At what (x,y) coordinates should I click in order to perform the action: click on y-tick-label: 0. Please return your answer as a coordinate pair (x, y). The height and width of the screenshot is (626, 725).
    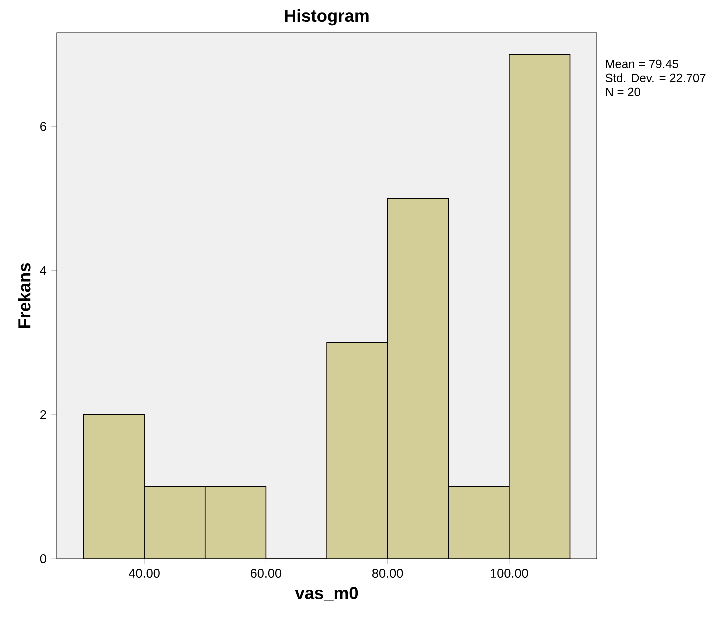
    Looking at the image, I should click on (43, 559).